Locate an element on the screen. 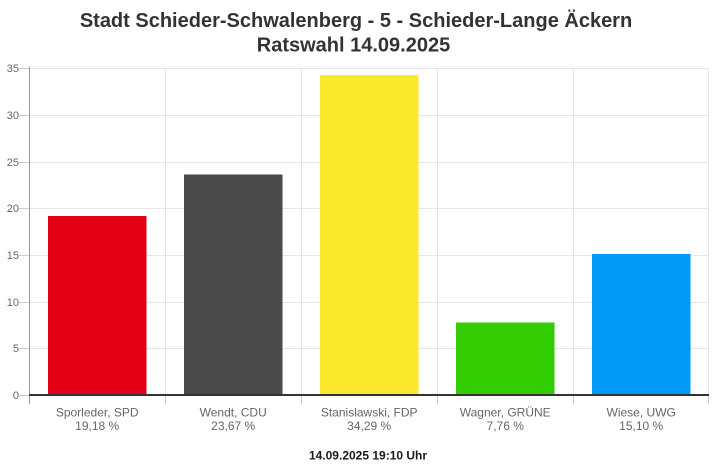 The image size is (712, 468). svg-text: 15,10 % is located at coordinates (641, 426).